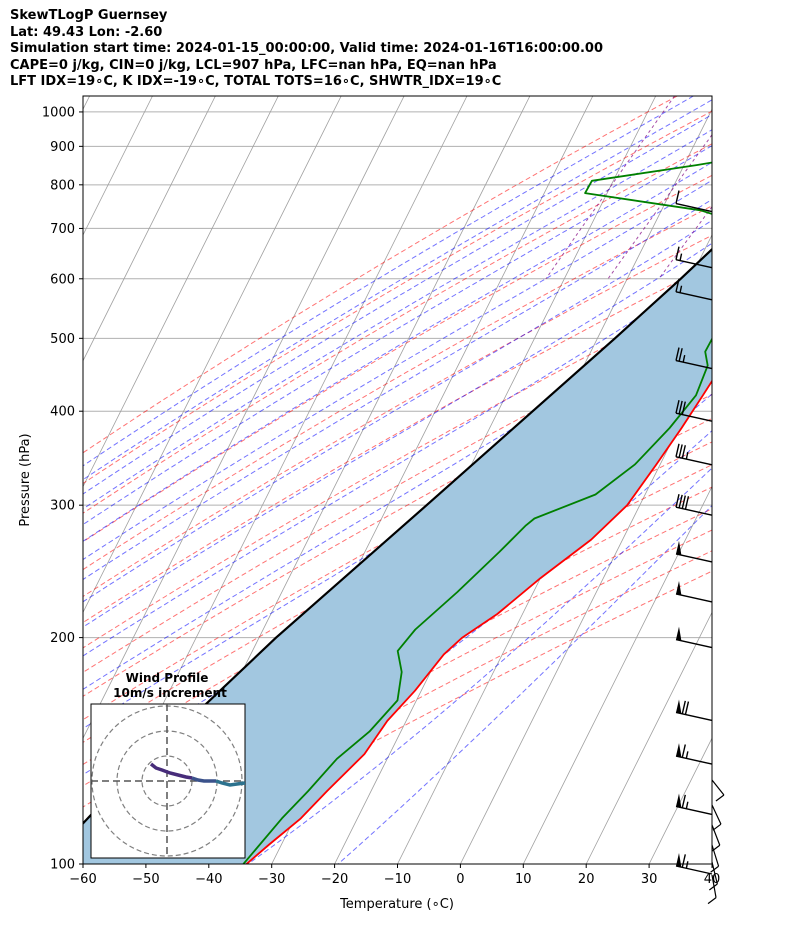  What do you see at coordinates (62, 147) in the screenshot?
I see `y-tick-label: 900` at bounding box center [62, 147].